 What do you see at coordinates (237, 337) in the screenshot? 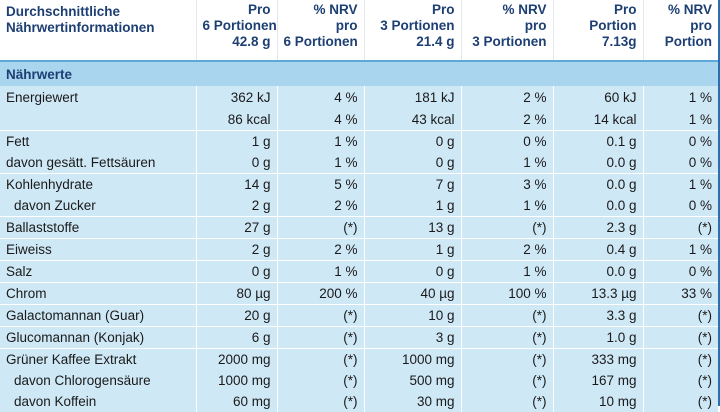
I see `row-value: 6 g` at bounding box center [237, 337].